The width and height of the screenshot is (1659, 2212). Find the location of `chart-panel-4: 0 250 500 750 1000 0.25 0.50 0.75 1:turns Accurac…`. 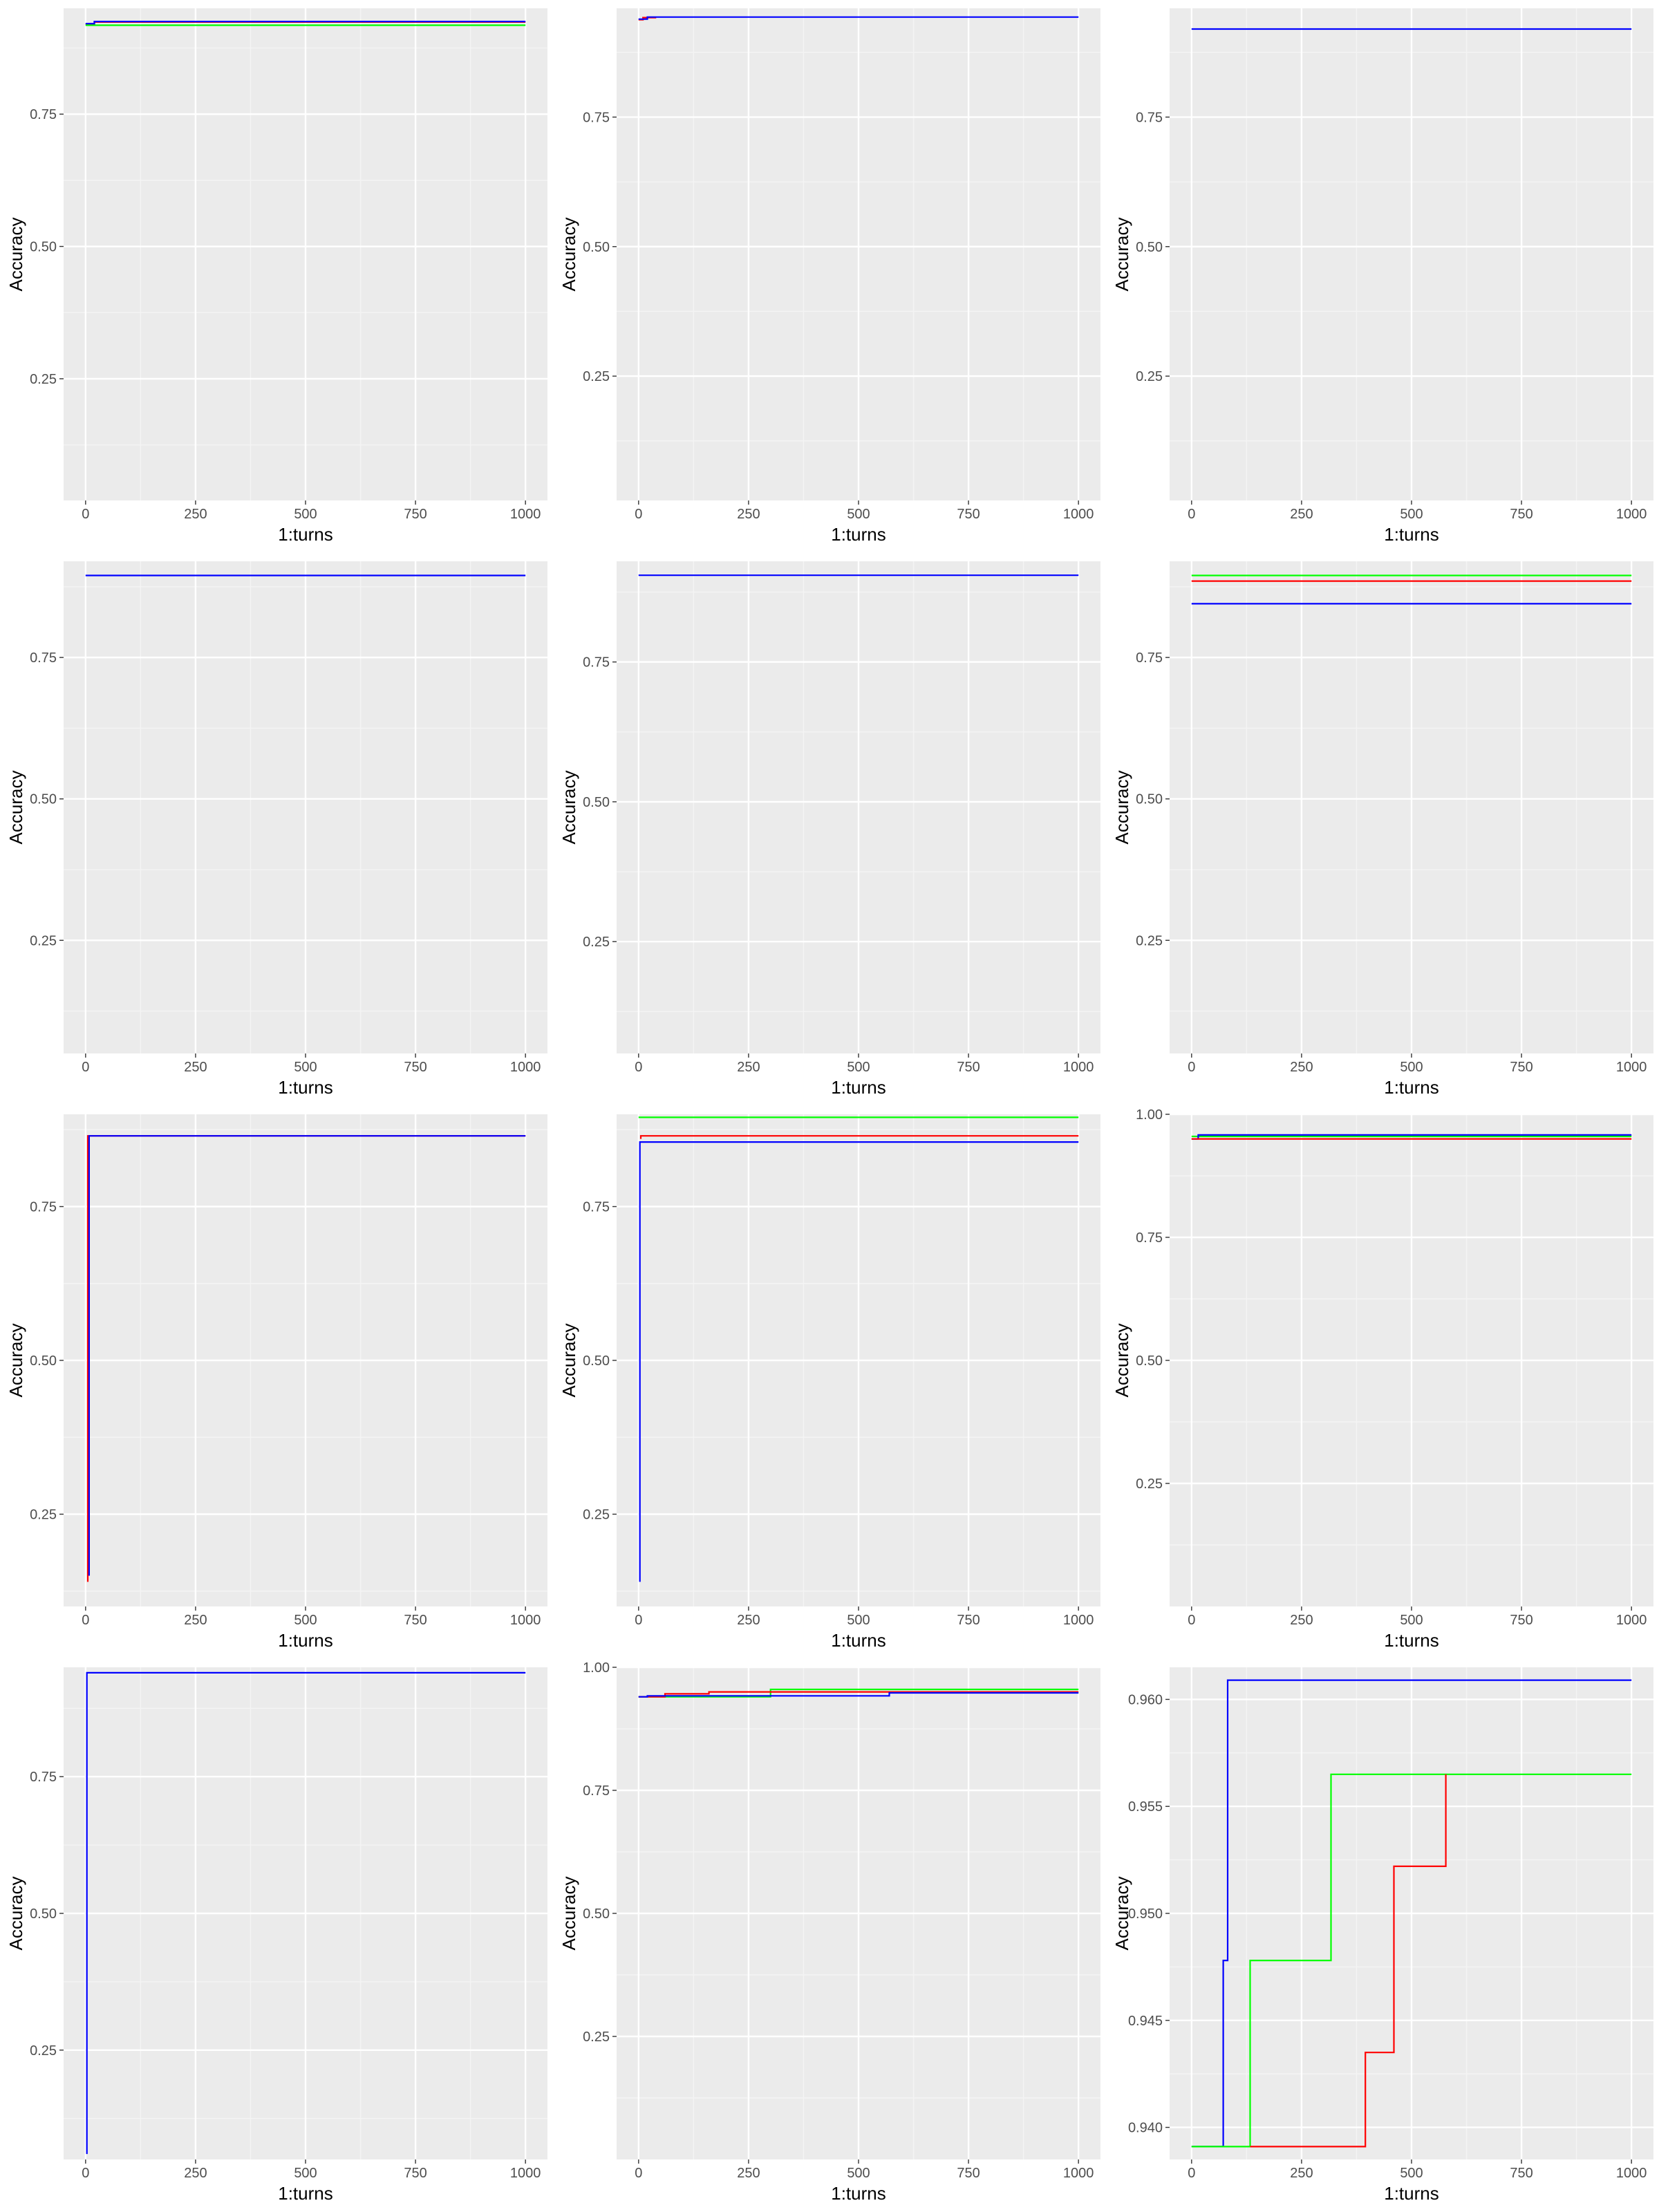

chart-panel-4: 0 250 500 750 1000 0.25 0.50 0.75 1:turns Accurac… is located at coordinates (276, 829).